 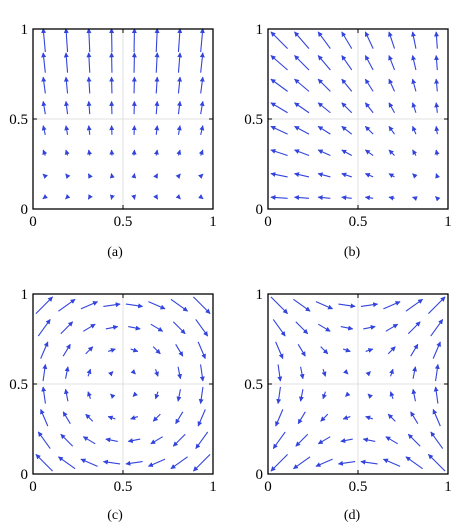 I want to click on panel-d-ytick-label-0: 0, so click(x=260, y=475).